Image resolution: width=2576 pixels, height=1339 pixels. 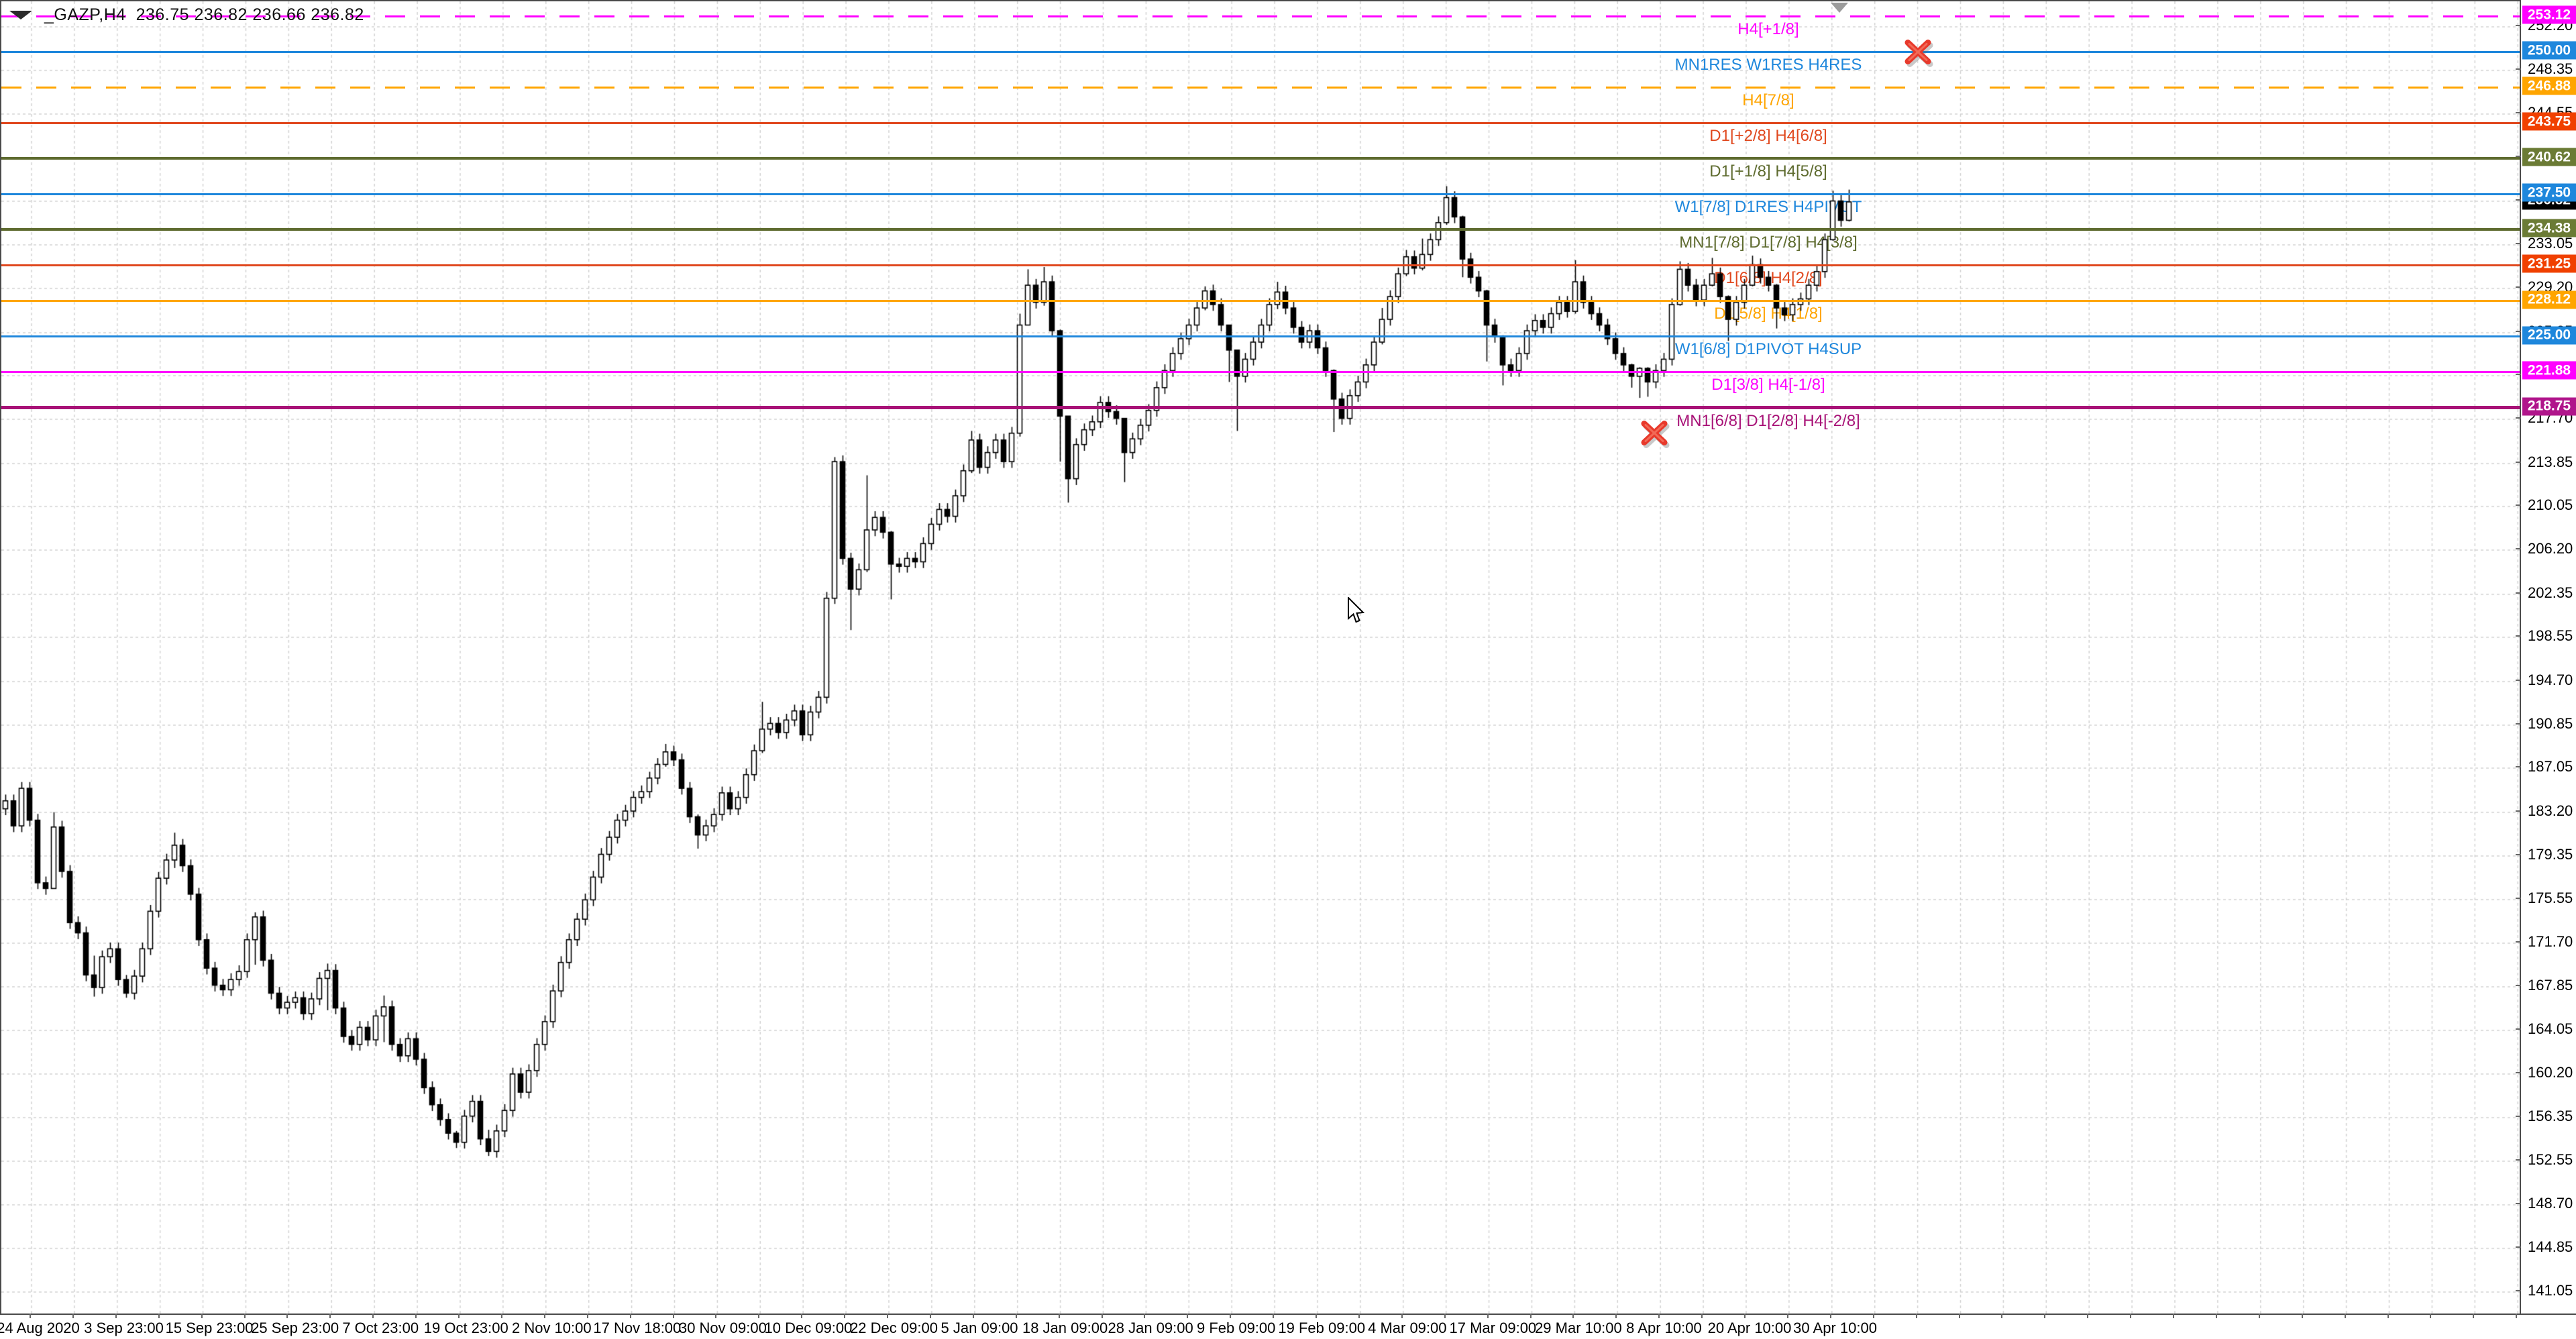 What do you see at coordinates (465, 1328) in the screenshot?
I see `time-tick-label: 19 Oct 23:00` at bounding box center [465, 1328].